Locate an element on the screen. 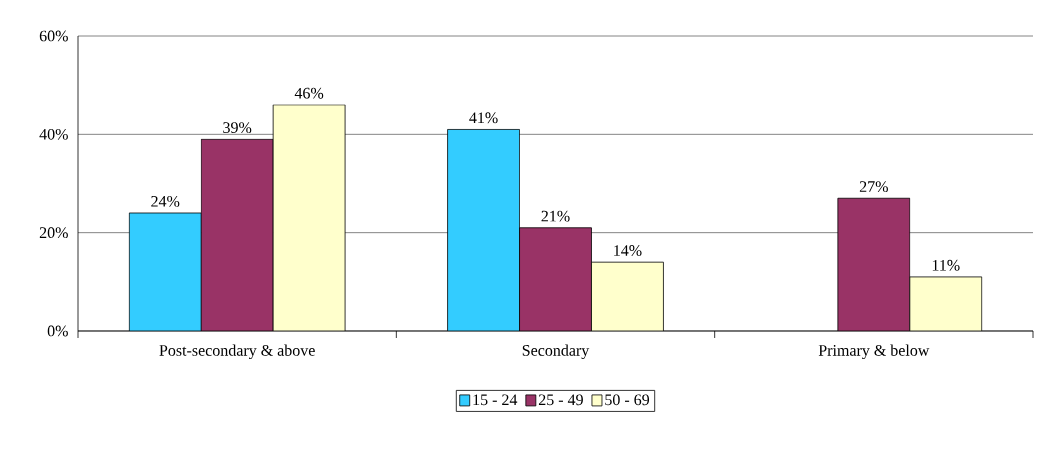  x-tick-label: Primary & below is located at coordinates (874, 352).